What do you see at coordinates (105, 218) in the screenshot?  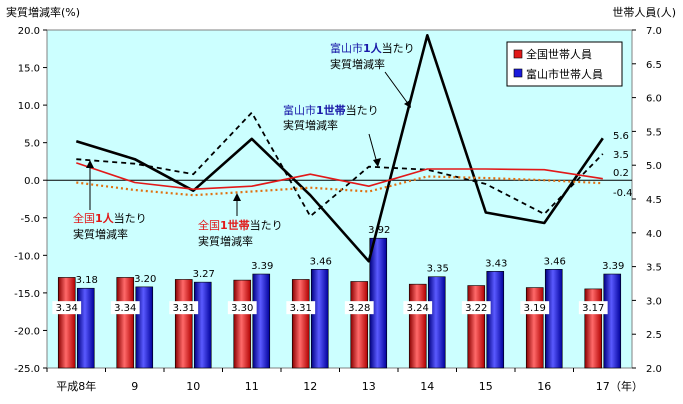 I see `annotation-national-person-b: 1人` at bounding box center [105, 218].